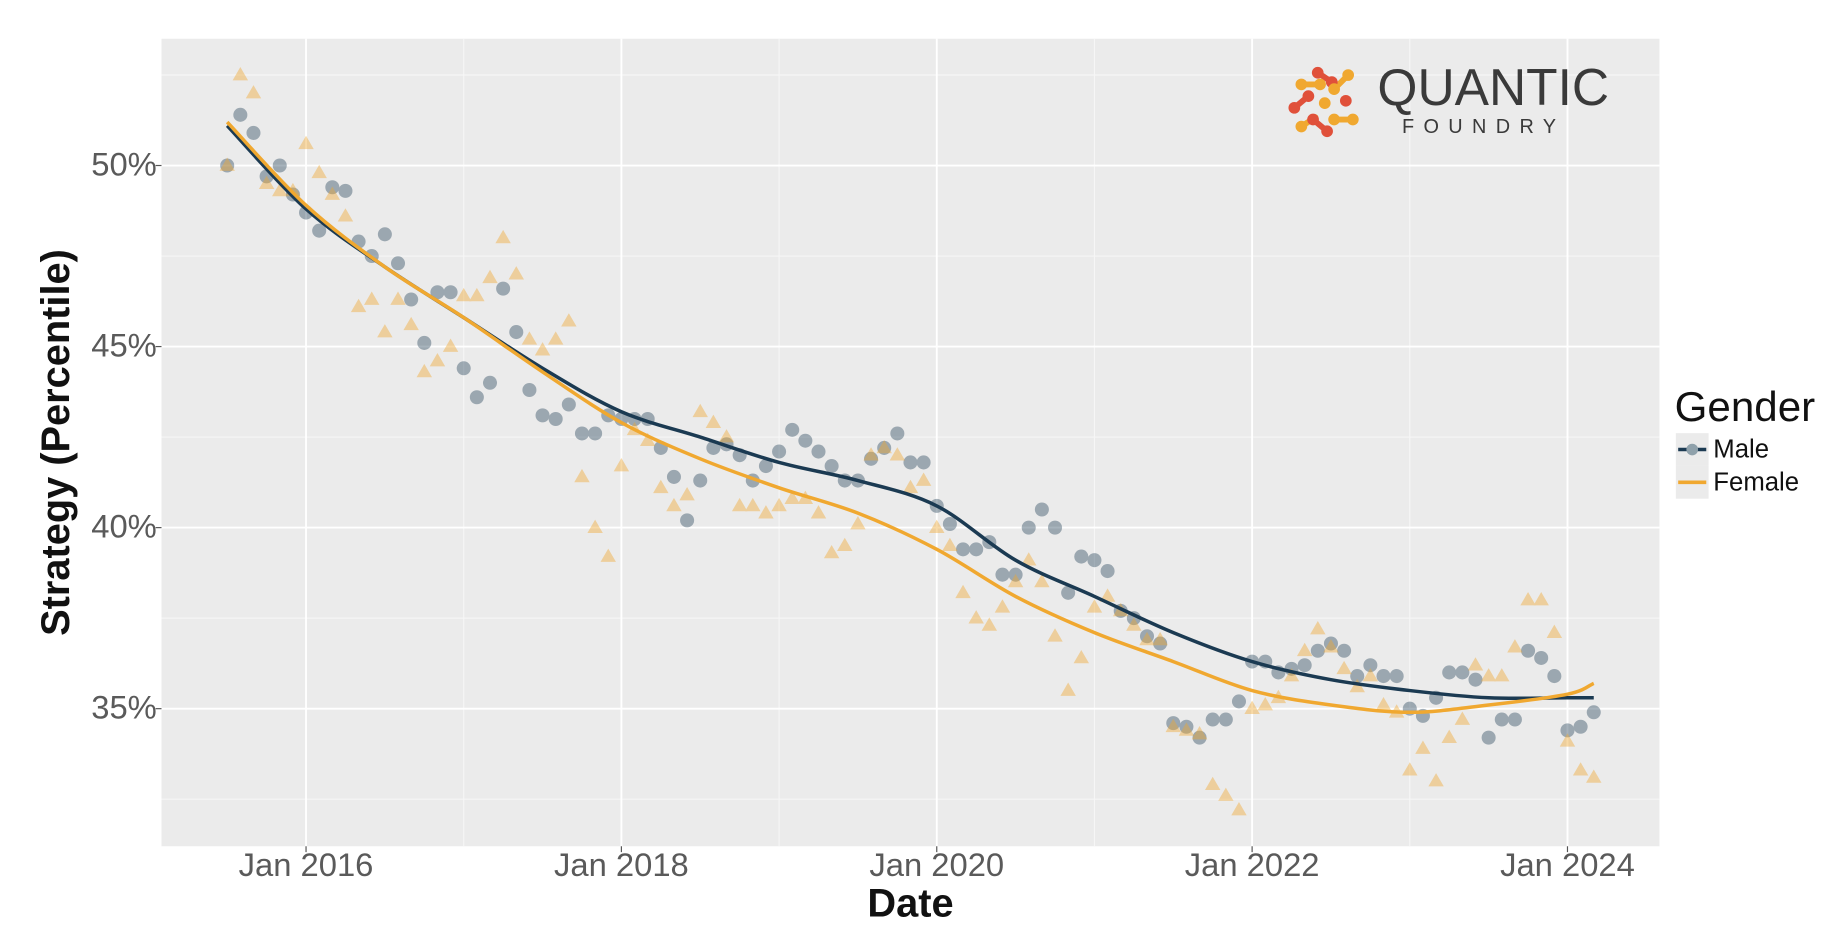 The image size is (1835, 926). What do you see at coordinates (124, 163) in the screenshot?
I see `y-tick-label: 50%` at bounding box center [124, 163].